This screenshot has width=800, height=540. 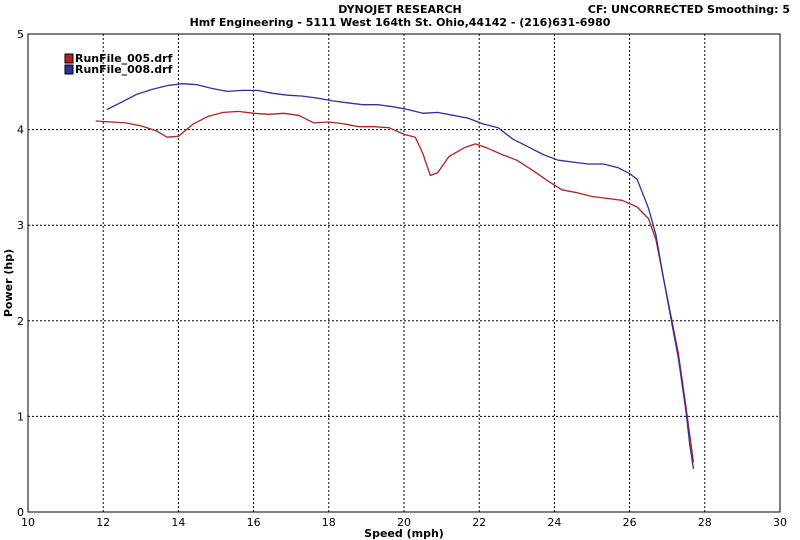 What do you see at coordinates (20, 130) in the screenshot?
I see `y-tick-label: 4` at bounding box center [20, 130].